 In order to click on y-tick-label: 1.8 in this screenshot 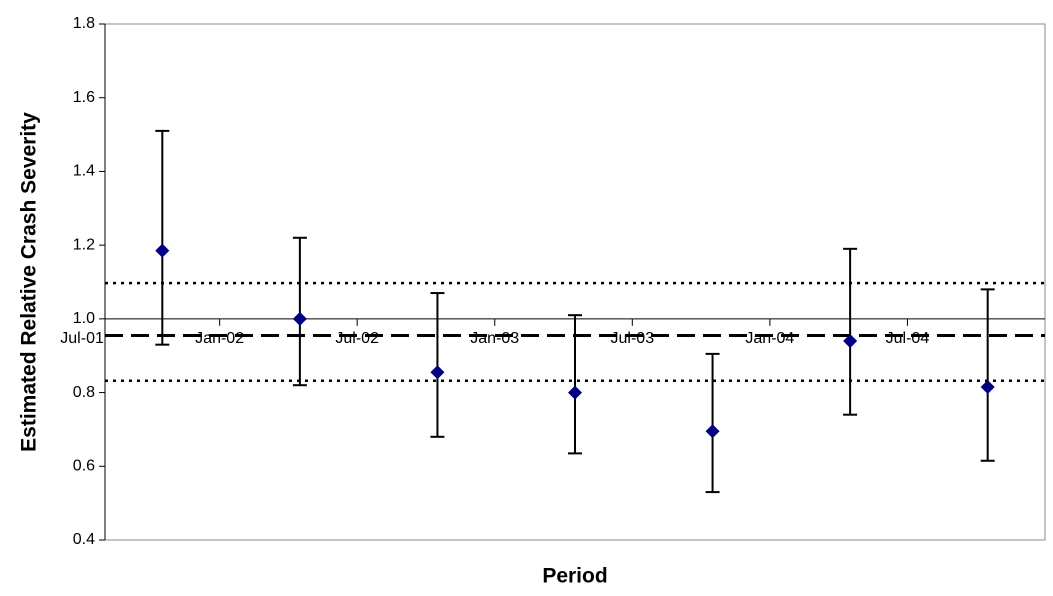, I will do `click(84, 23)`.